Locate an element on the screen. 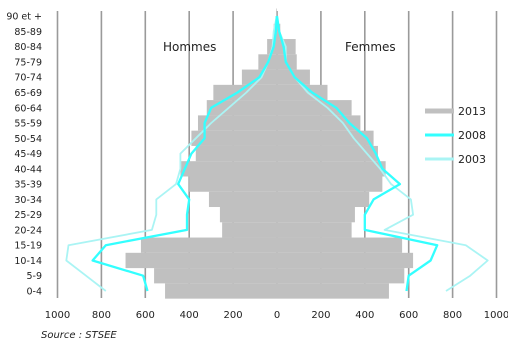  age-label: 90 et + is located at coordinates (24, 17).